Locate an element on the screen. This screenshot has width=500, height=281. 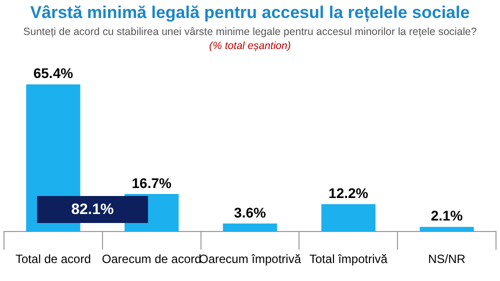
data-label: 16.7% is located at coordinates (152, 182).